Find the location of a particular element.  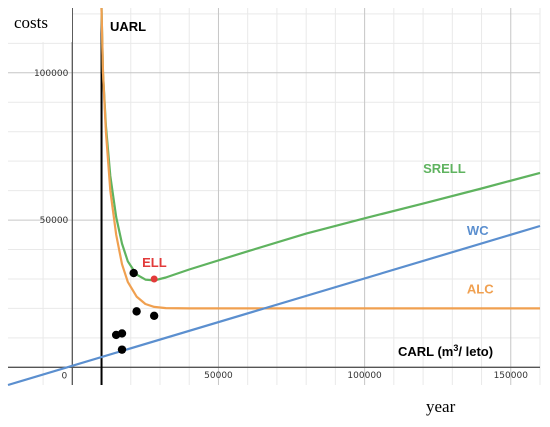

y-tick-label: 100000 is located at coordinates (51, 74).